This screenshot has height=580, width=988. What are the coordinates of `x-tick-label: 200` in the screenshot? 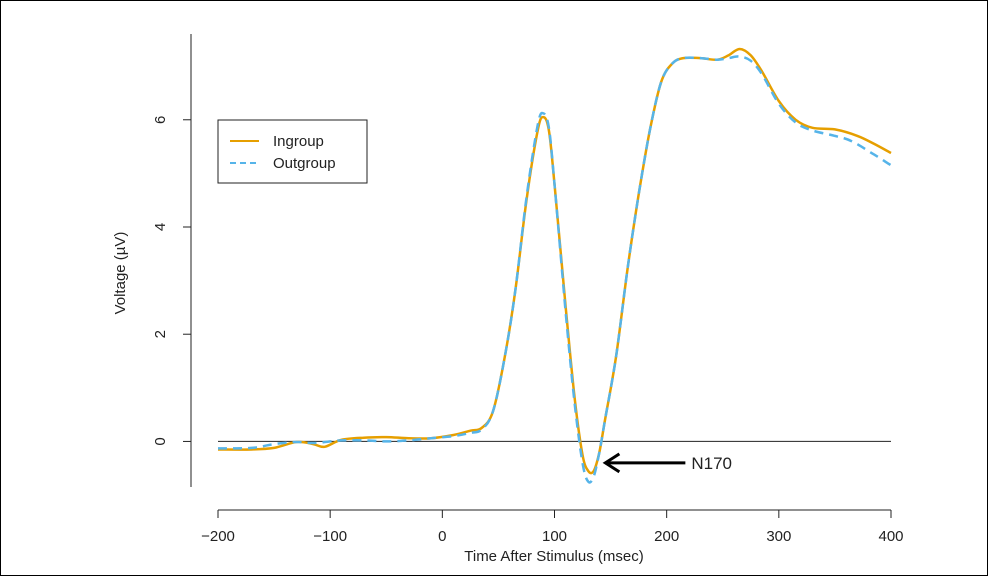 It's located at (666, 536).